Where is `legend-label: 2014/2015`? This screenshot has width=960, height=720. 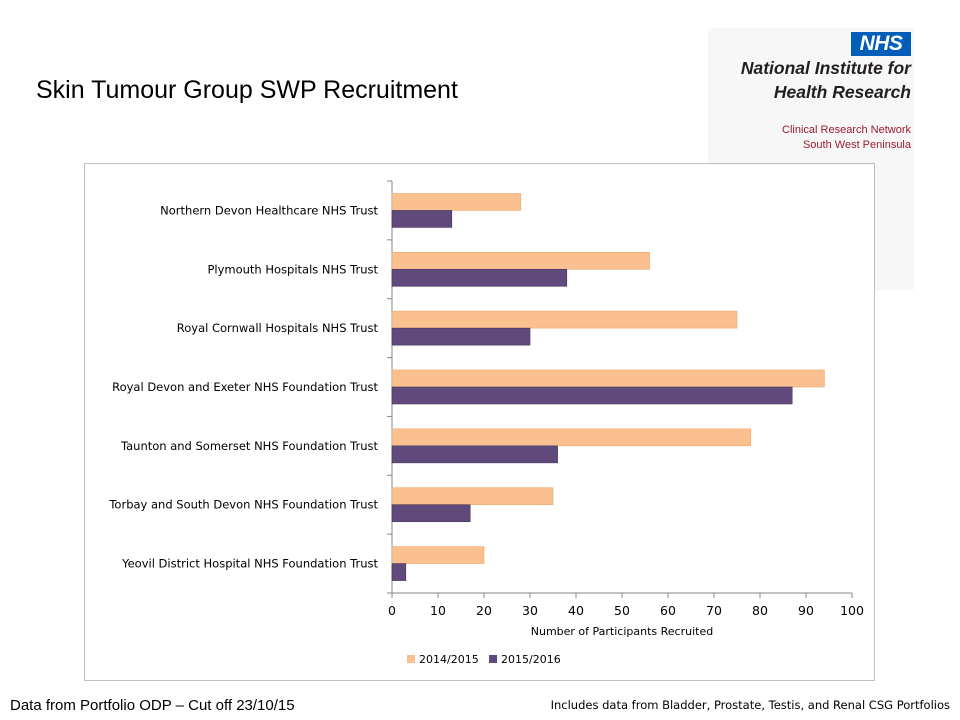 legend-label: 2014/2015 is located at coordinates (449, 659).